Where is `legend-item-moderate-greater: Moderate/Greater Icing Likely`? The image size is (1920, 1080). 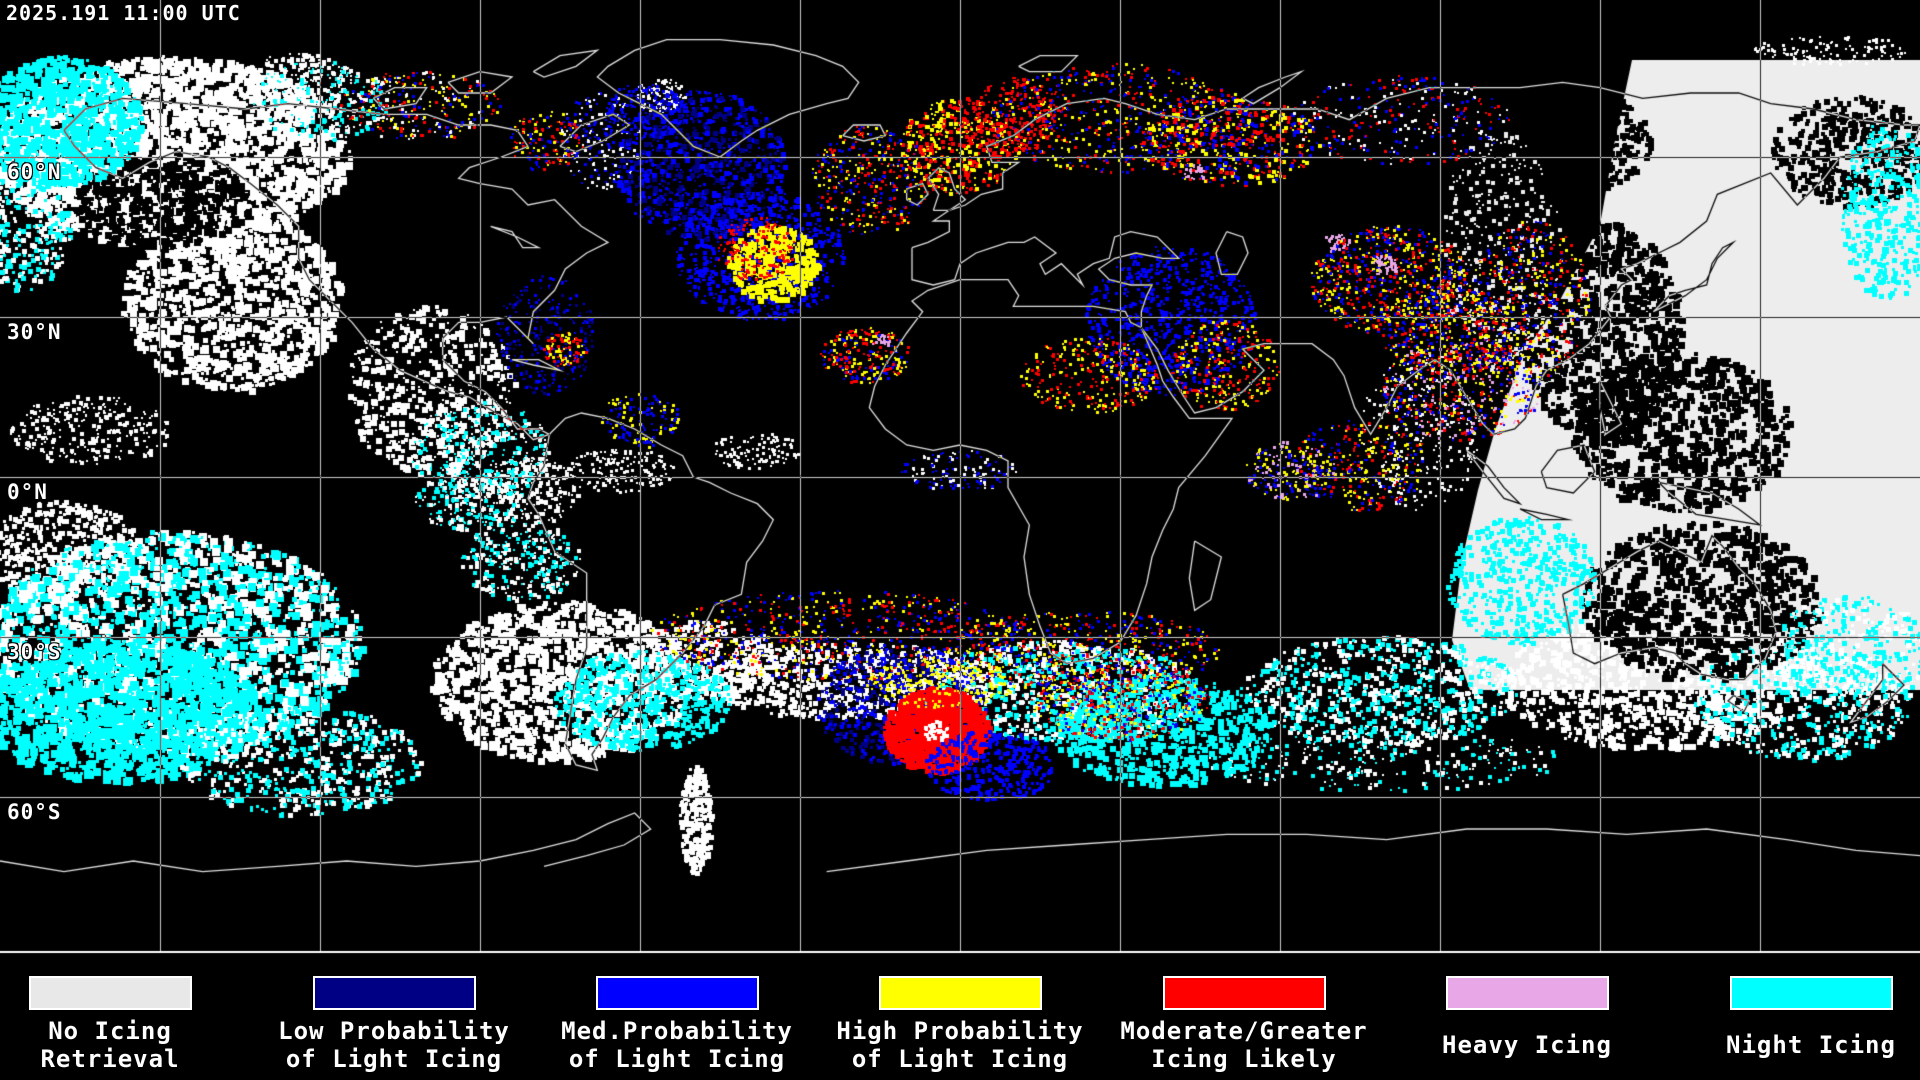
legend-item-moderate-greater: Moderate/Greater Icing Likely is located at coordinates (1244, 1024).